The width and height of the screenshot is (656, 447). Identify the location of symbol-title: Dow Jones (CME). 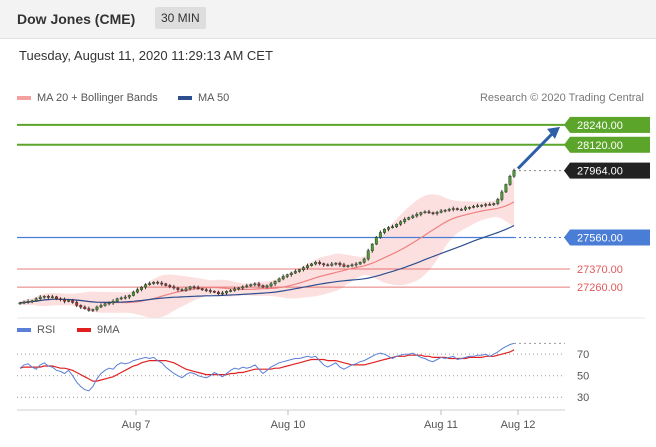
(76, 19).